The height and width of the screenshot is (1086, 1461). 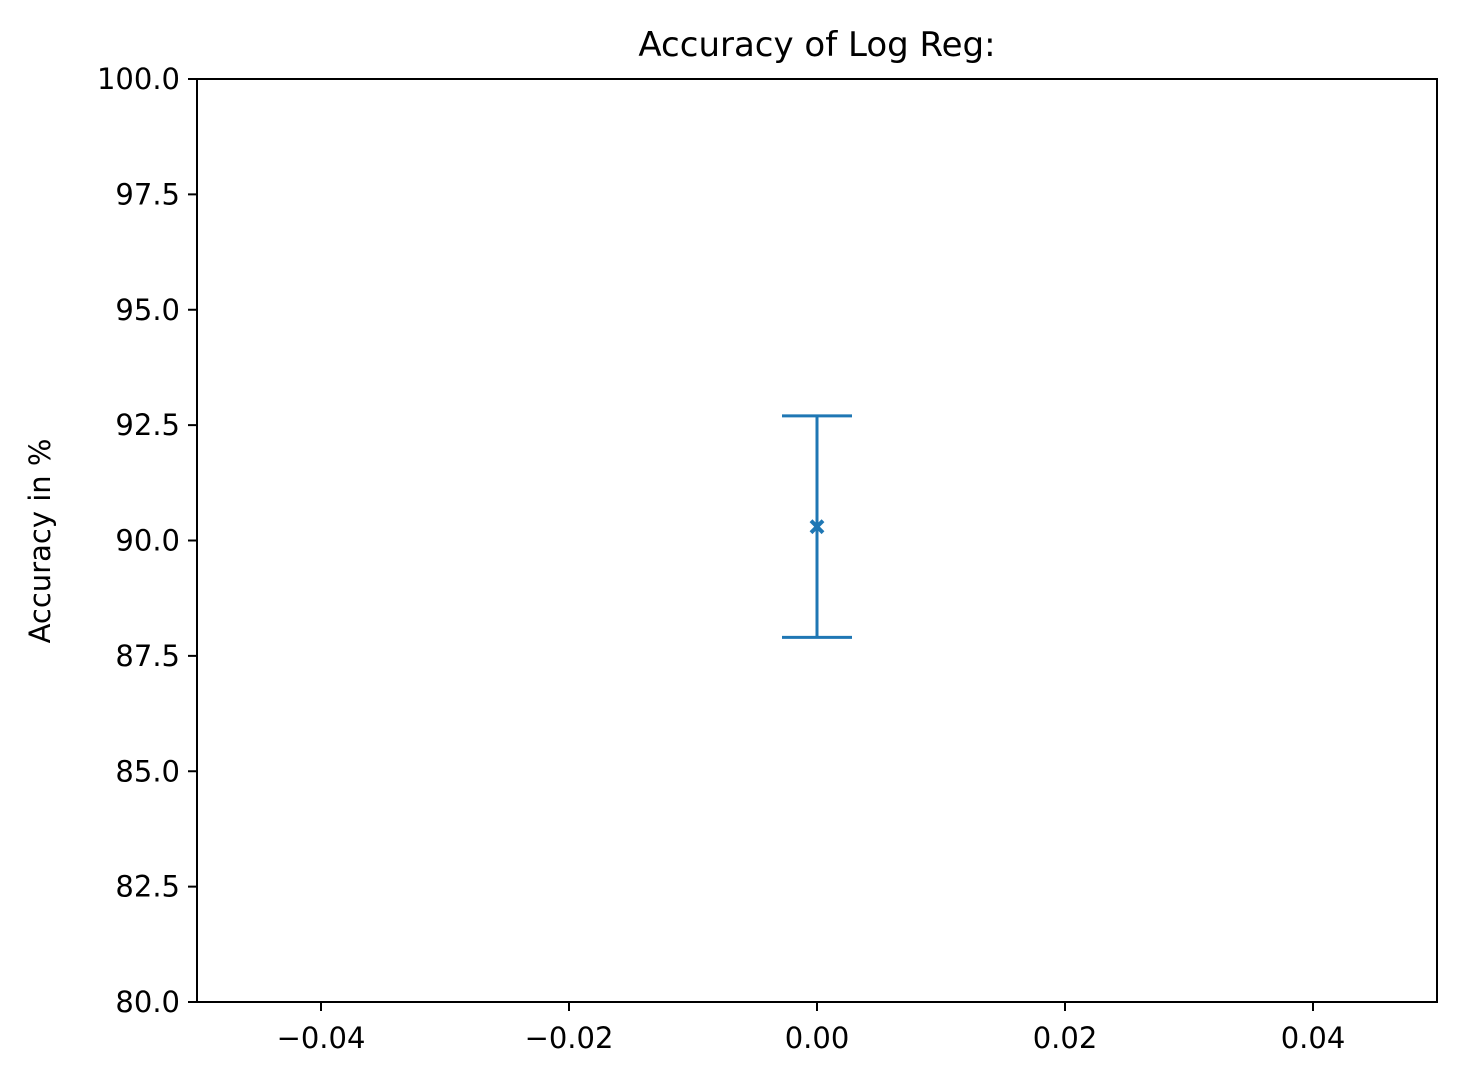 What do you see at coordinates (147, 425) in the screenshot?
I see `y-tick-label: 92.5` at bounding box center [147, 425].